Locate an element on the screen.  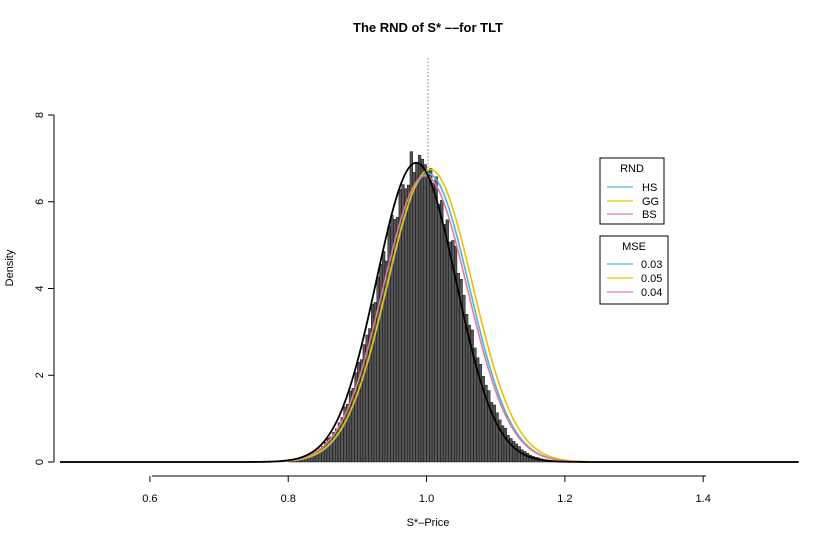
legend-rnd-label-1: GG is located at coordinates (650, 202).